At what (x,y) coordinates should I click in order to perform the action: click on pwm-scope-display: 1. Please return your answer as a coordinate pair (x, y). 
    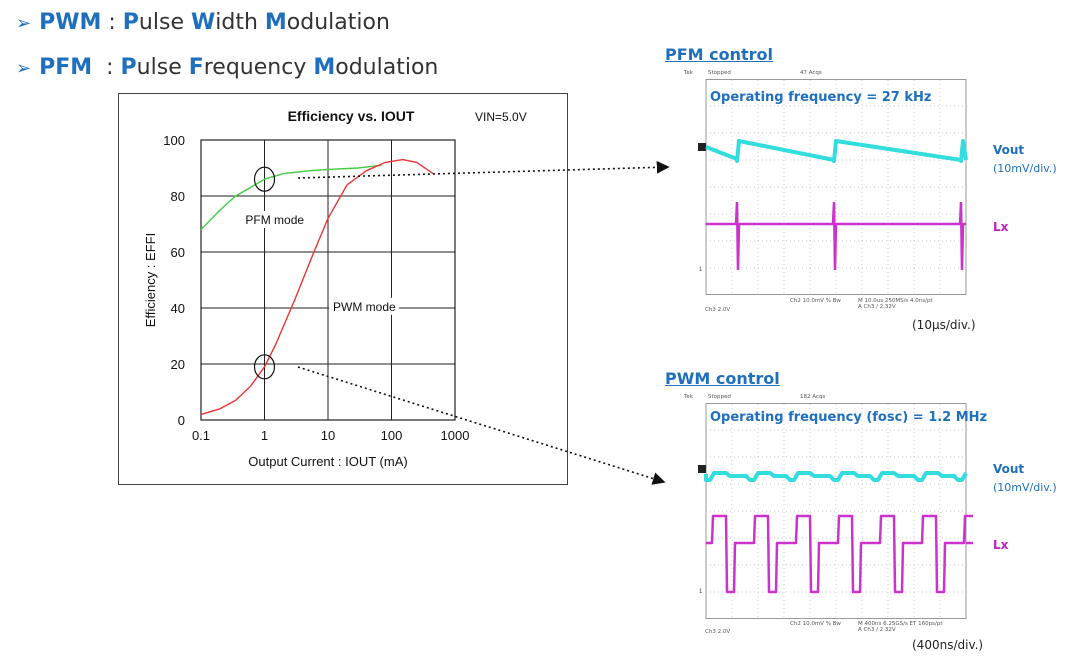
    Looking at the image, I should click on (835, 511).